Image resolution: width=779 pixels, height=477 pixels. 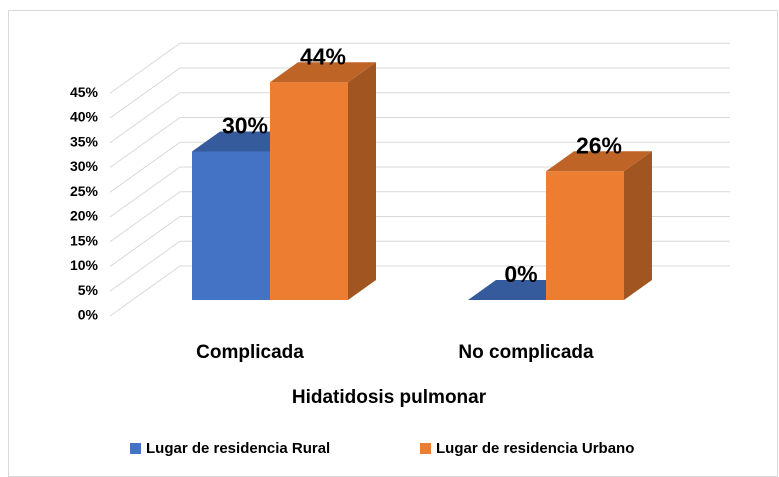 I want to click on data-label: 30%, so click(x=245, y=126).